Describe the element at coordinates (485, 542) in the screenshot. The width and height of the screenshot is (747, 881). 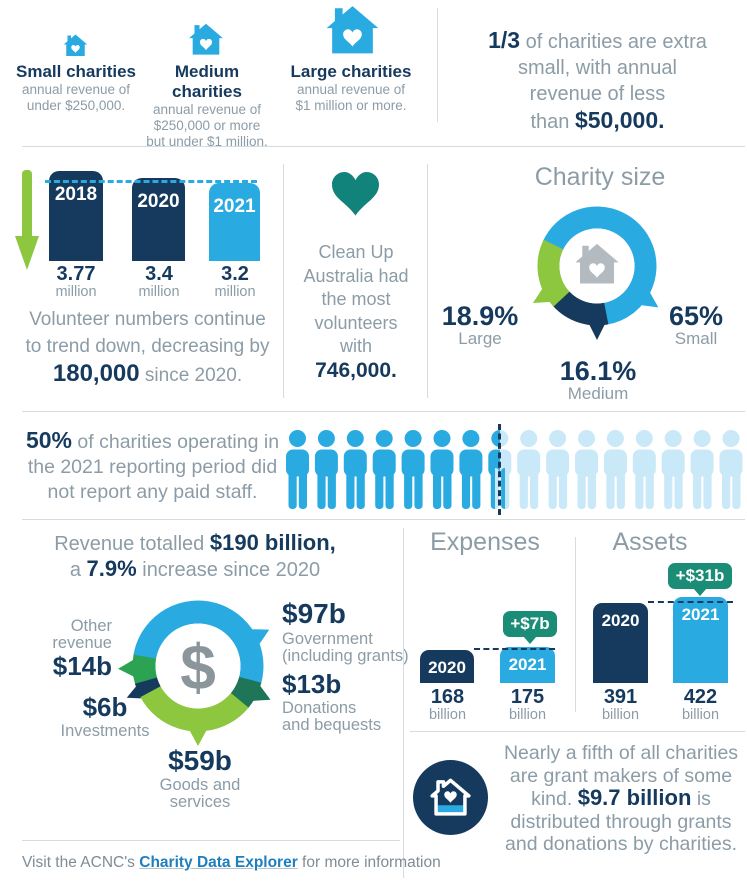
I see `expenses-title: Expenses` at that location.